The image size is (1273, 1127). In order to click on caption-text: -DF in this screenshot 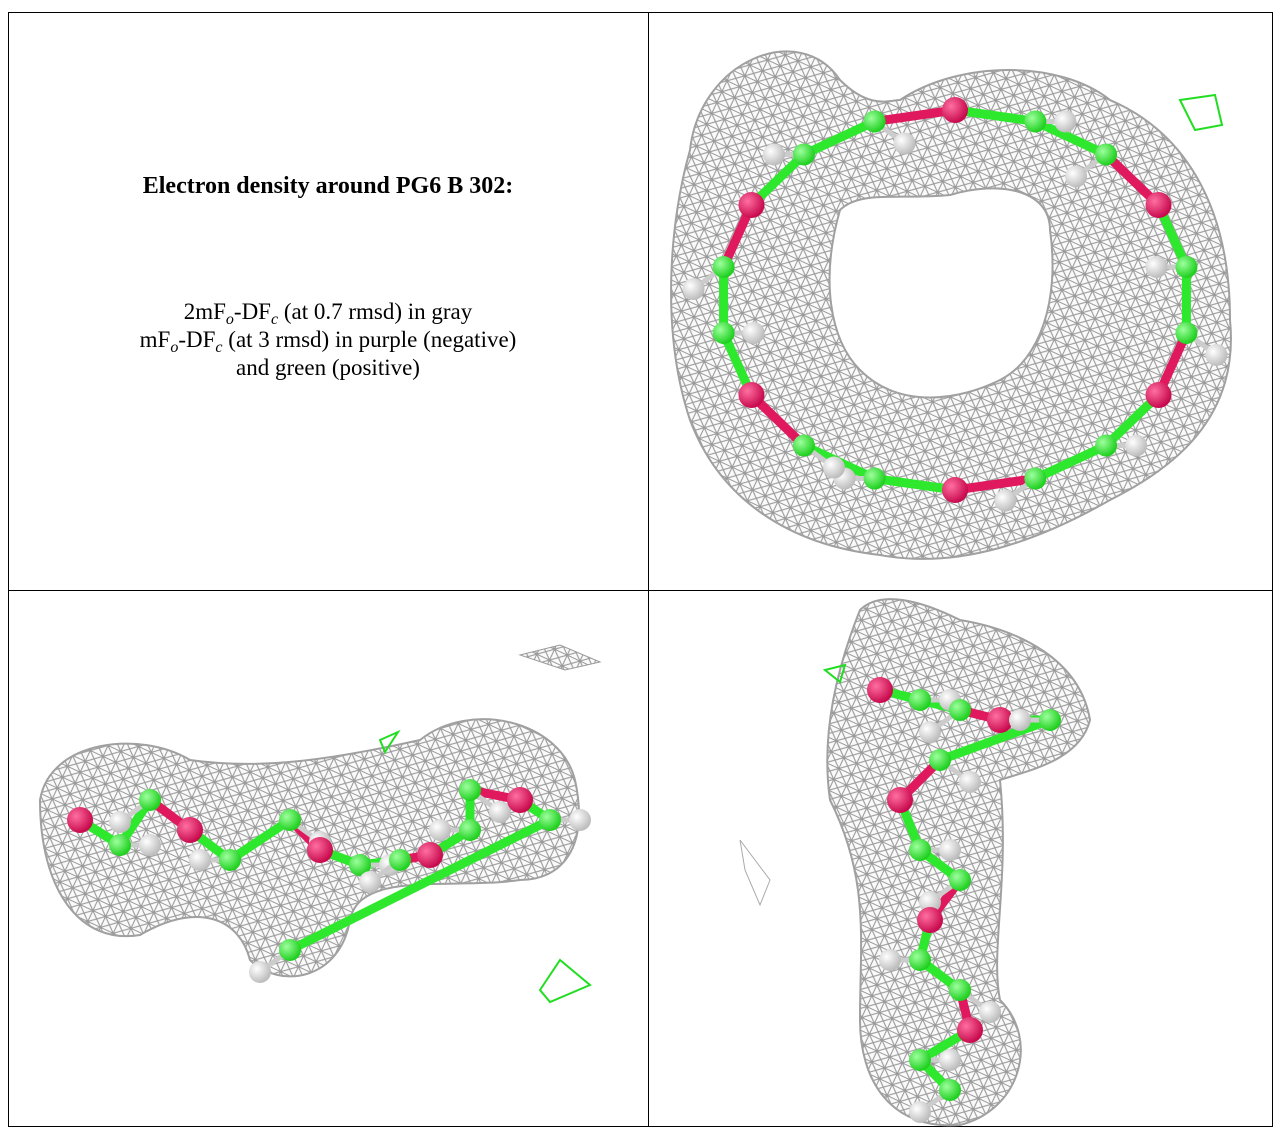, I will do `click(252, 311)`.